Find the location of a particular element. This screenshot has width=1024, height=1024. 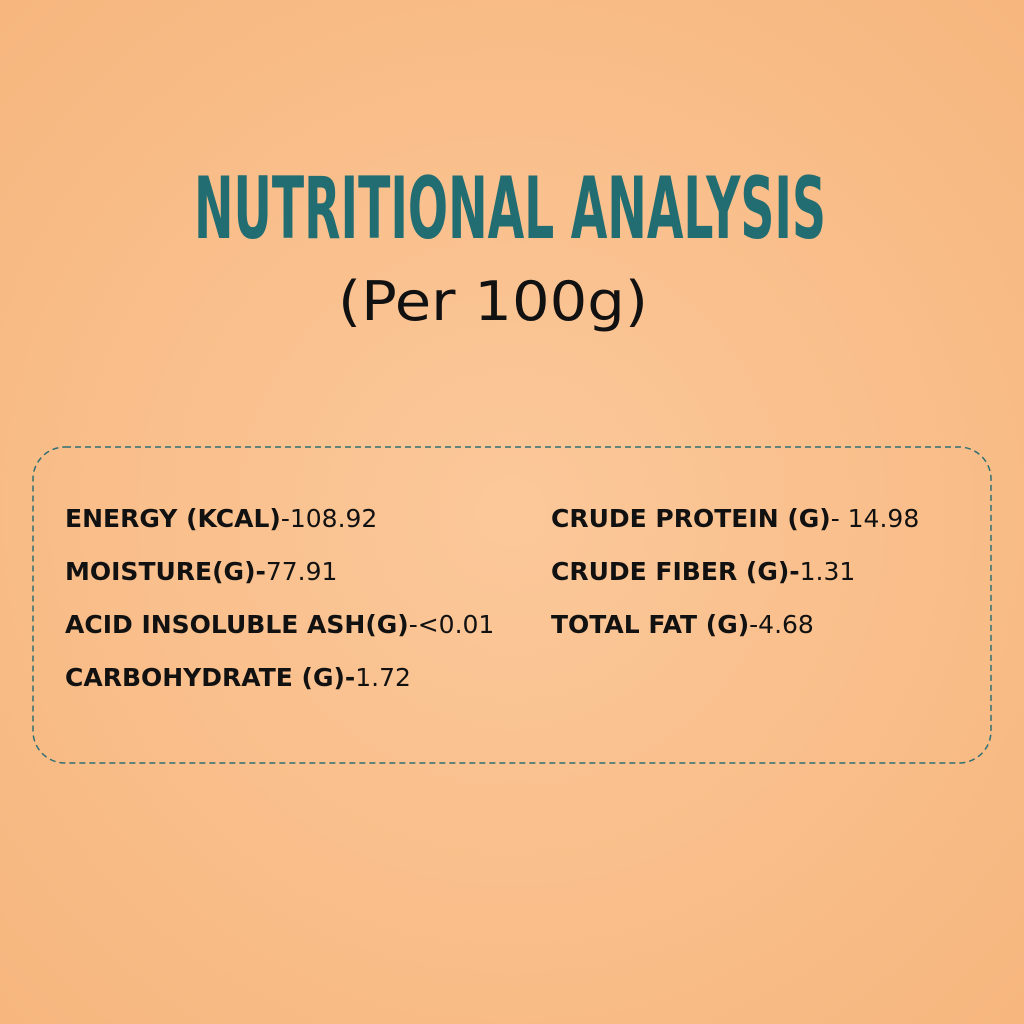

nutrient-label: CRUDE FIBER (G)- is located at coordinates (675, 571).